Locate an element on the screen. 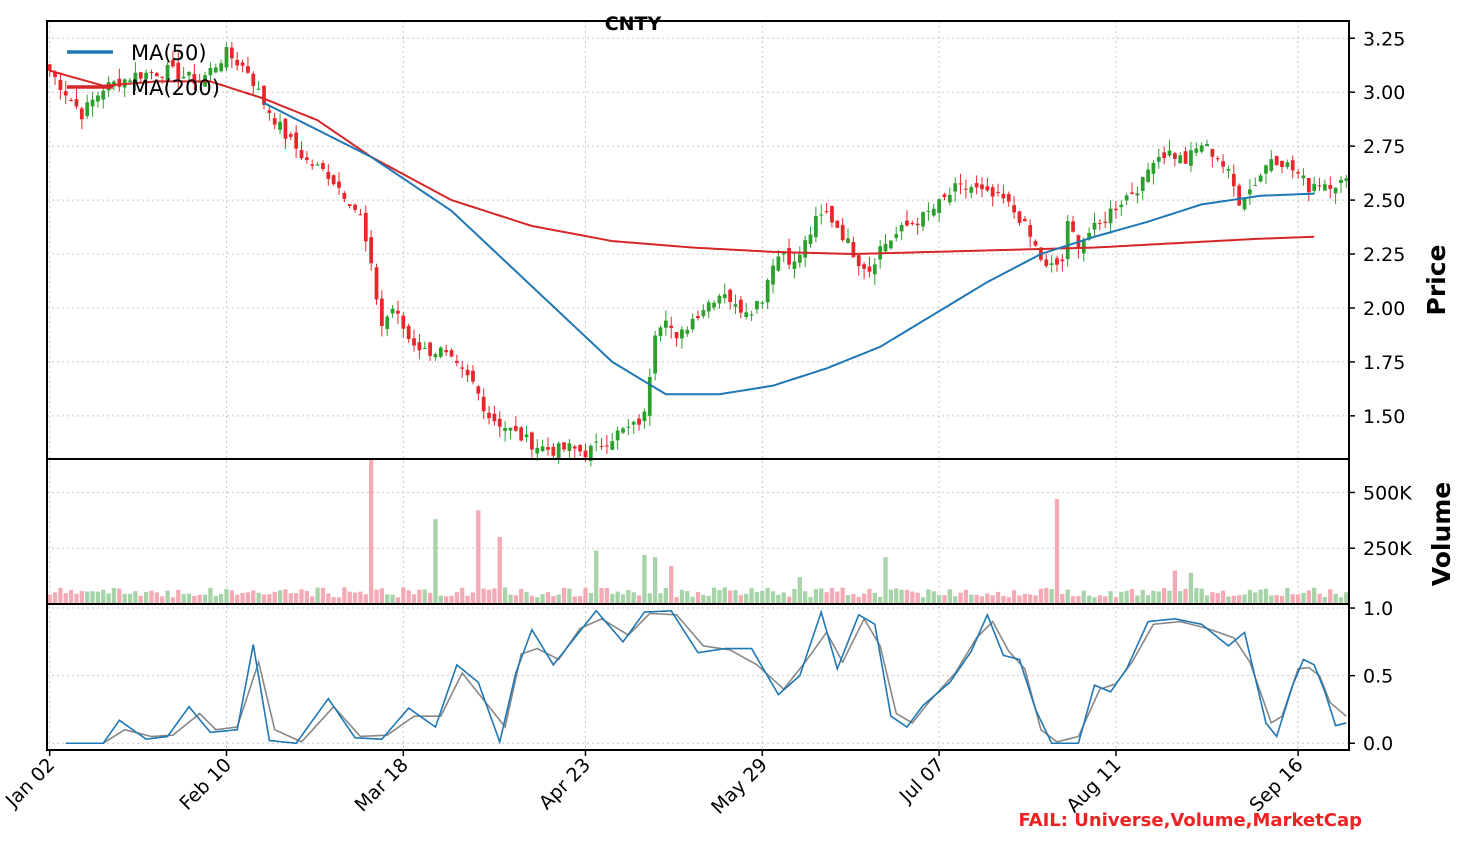 The height and width of the screenshot is (855, 1472). volume-y-tick-label: 250K is located at coordinates (1387, 549).